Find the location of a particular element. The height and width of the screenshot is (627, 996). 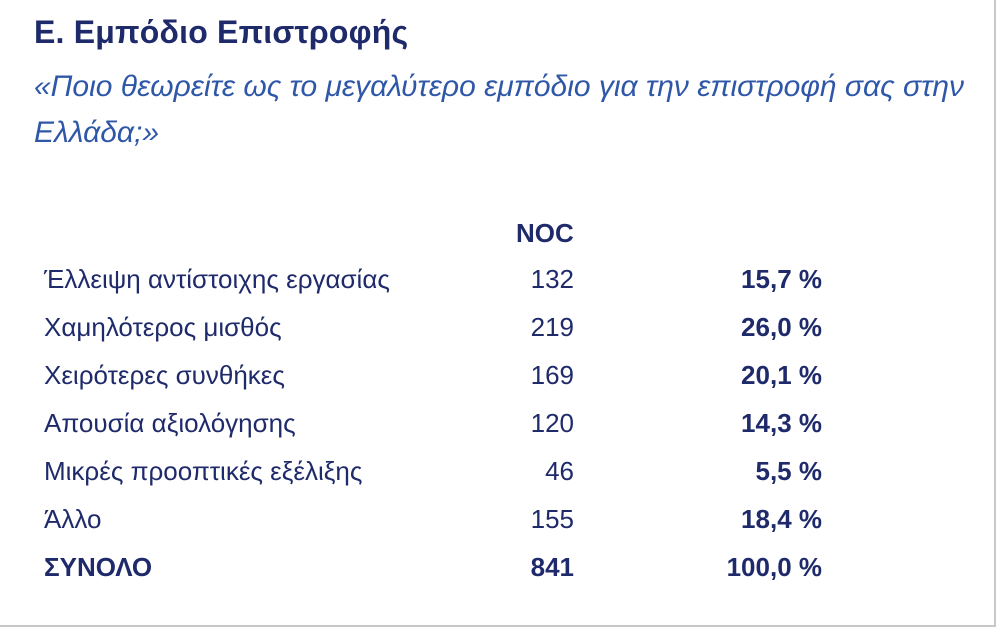

row-label: Άλλο is located at coordinates (73, 519).